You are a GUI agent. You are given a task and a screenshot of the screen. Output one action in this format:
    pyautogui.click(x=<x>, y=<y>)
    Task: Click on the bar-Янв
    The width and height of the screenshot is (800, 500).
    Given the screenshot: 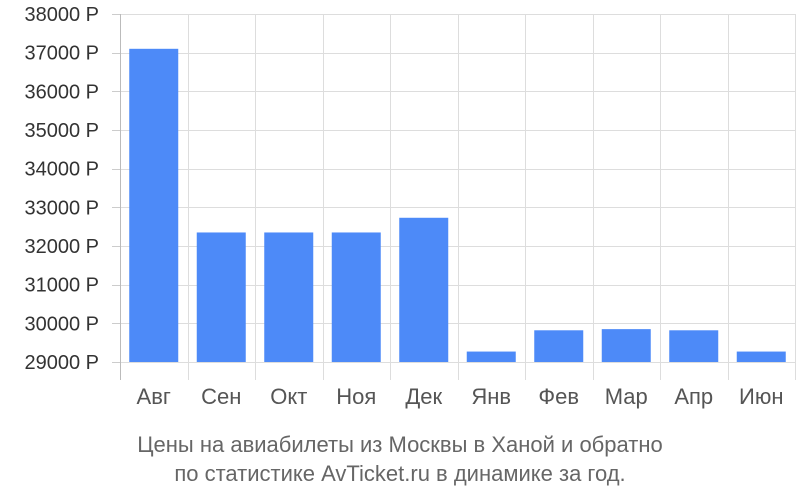 What is the action you would take?
    pyautogui.click(x=491, y=356)
    